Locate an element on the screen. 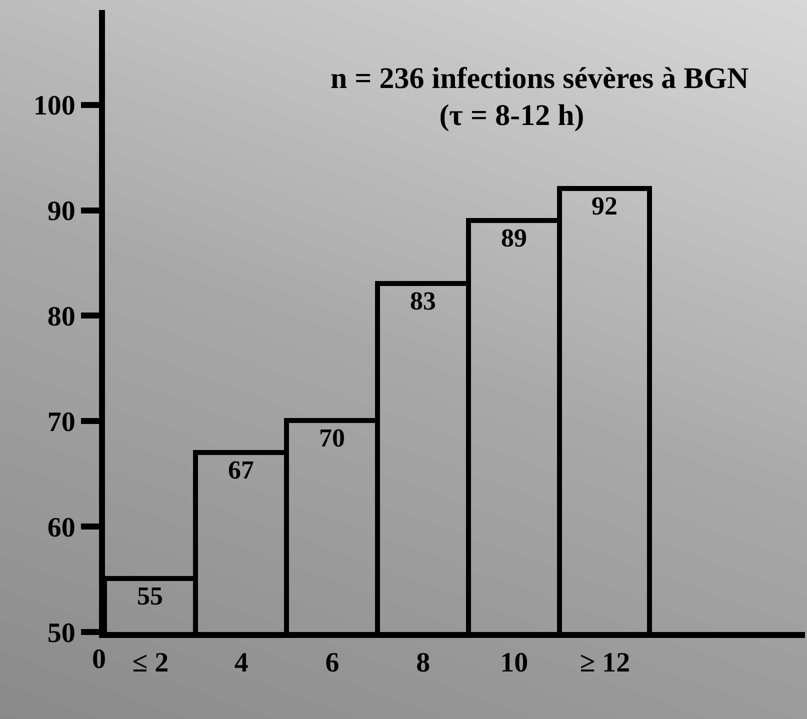 Image resolution: width=807 pixels, height=719 pixels. data-label: 89 is located at coordinates (514, 238).